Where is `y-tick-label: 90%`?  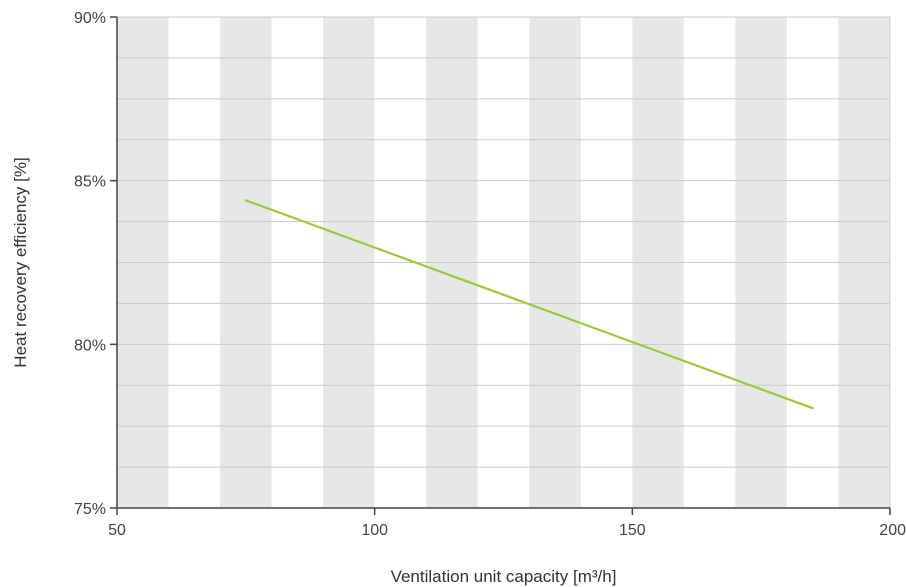
y-tick-label: 90% is located at coordinates (90, 18).